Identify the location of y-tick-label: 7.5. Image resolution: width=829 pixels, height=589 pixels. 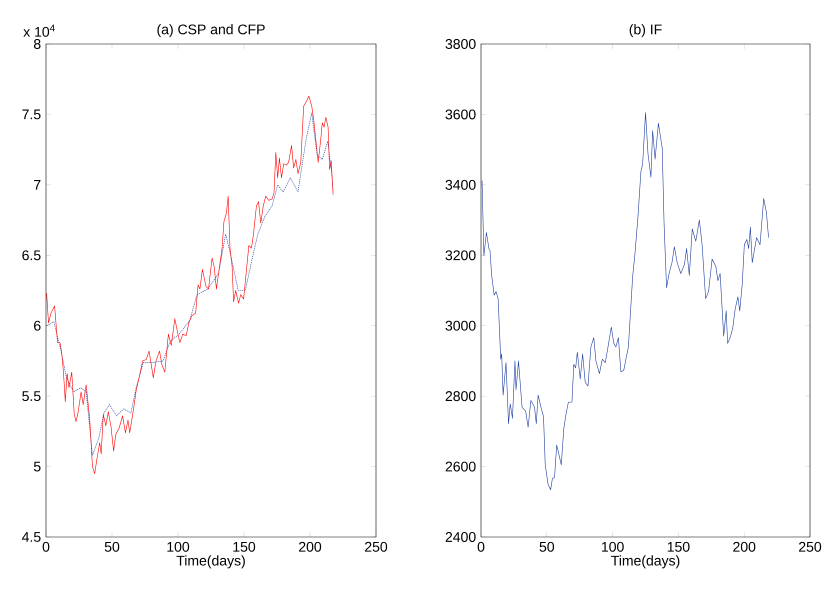
(31, 115).